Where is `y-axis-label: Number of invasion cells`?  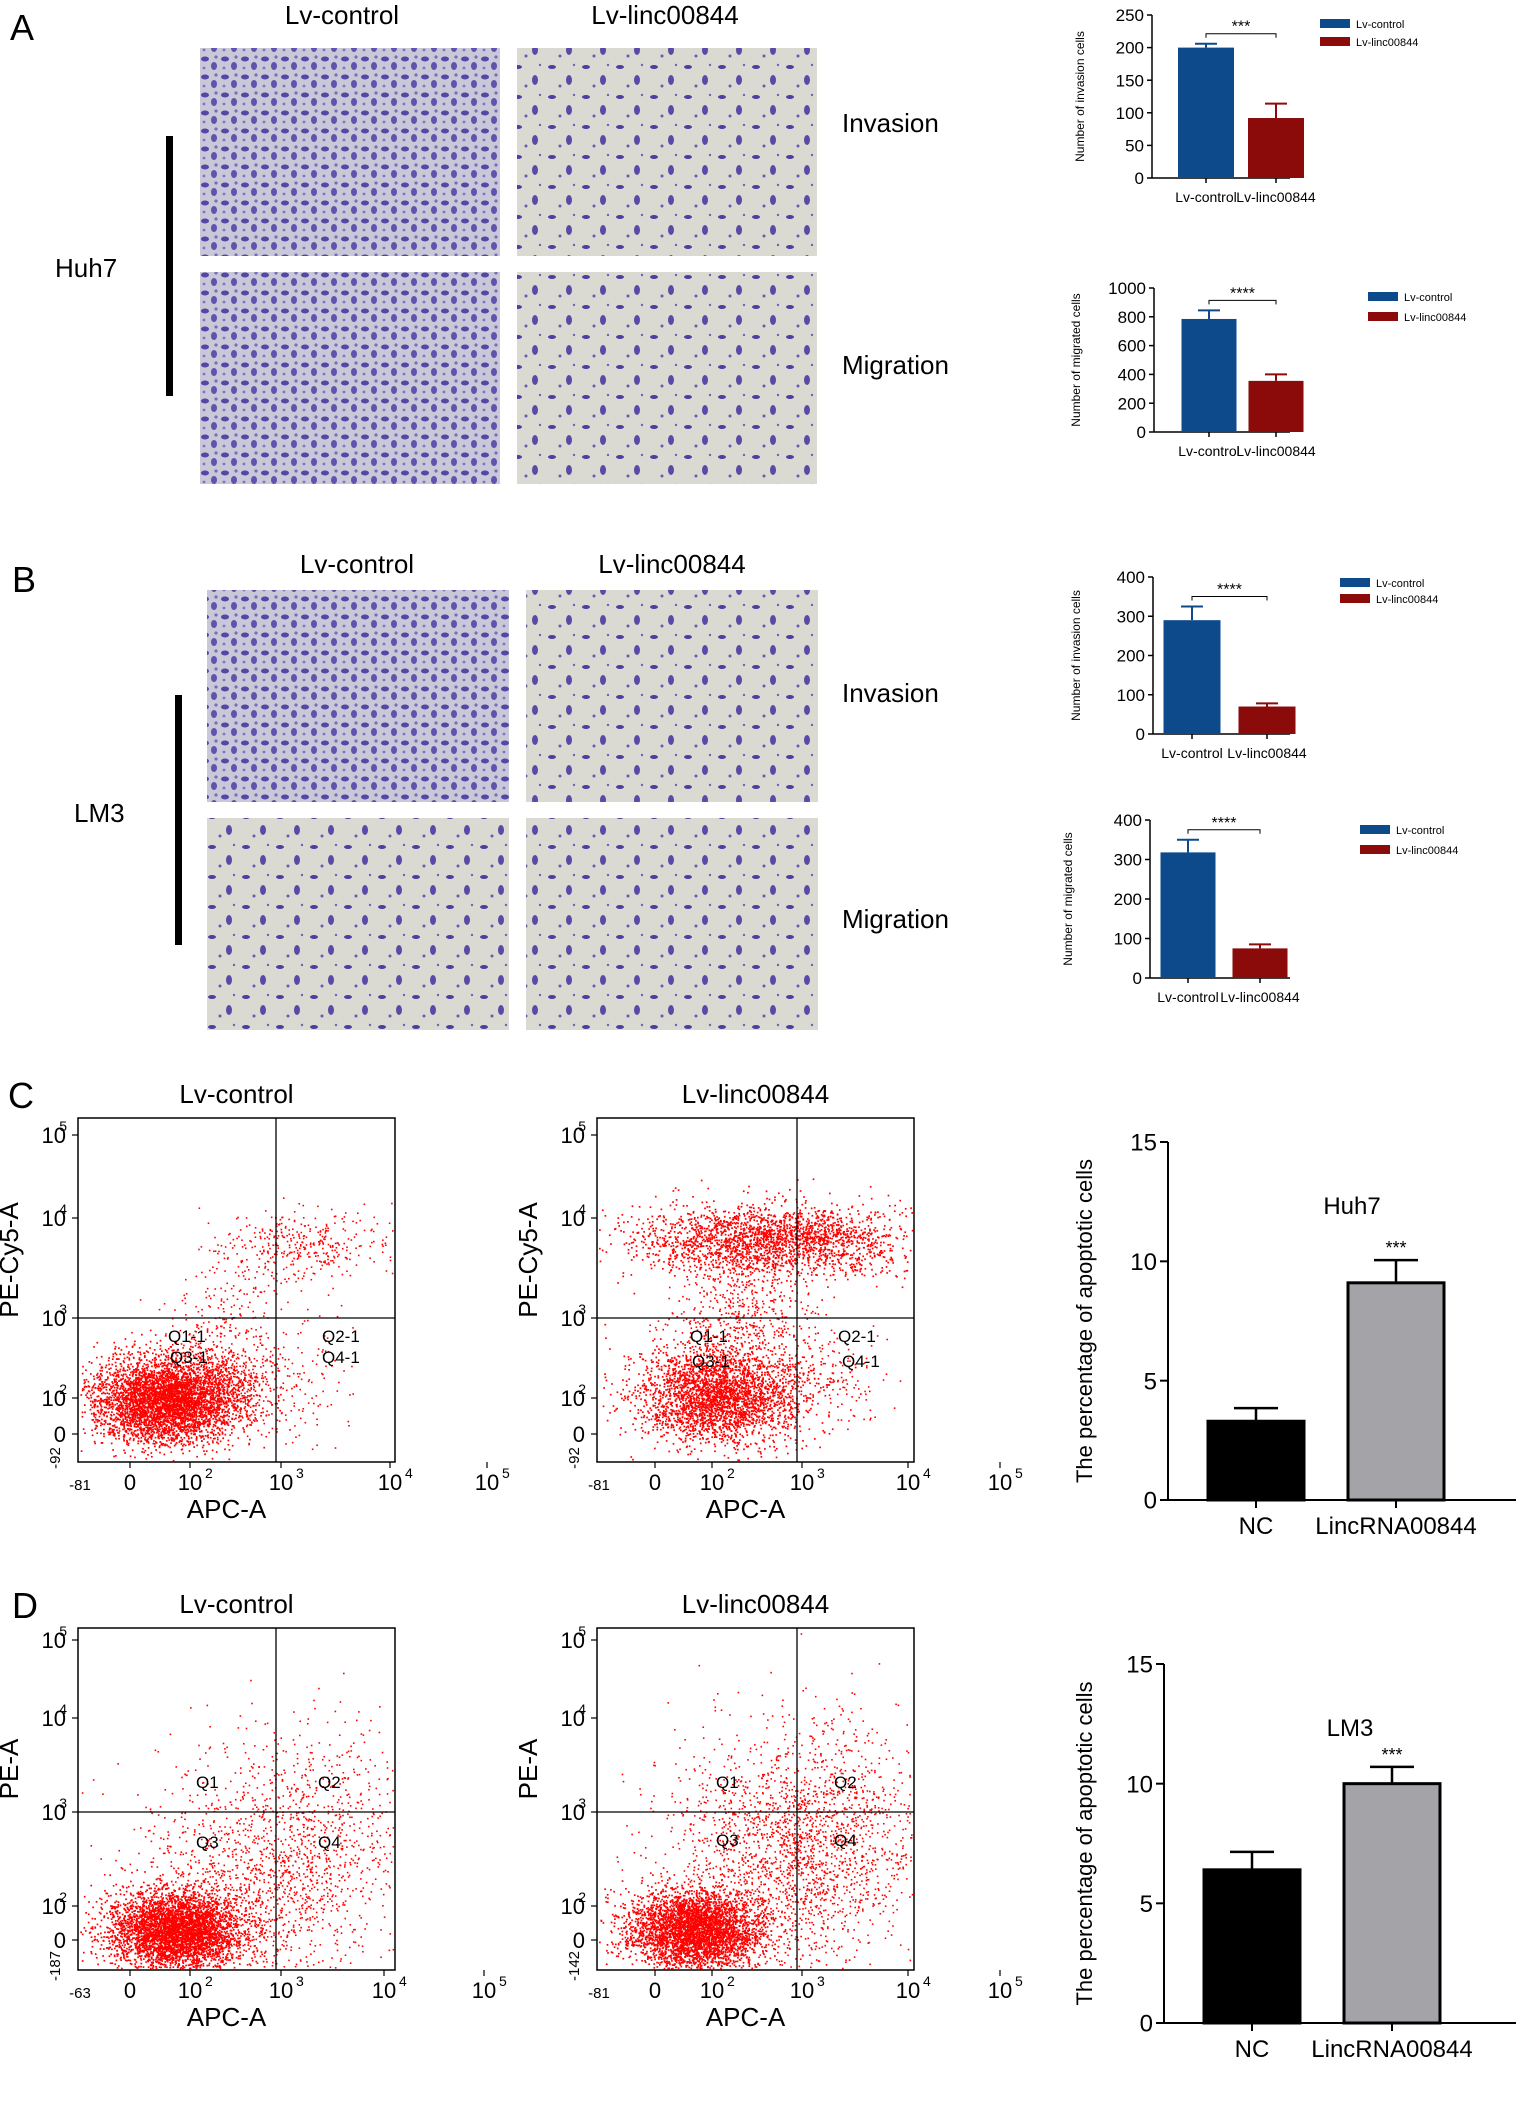
y-axis-label: Number of invasion cells is located at coordinates (1080, 96).